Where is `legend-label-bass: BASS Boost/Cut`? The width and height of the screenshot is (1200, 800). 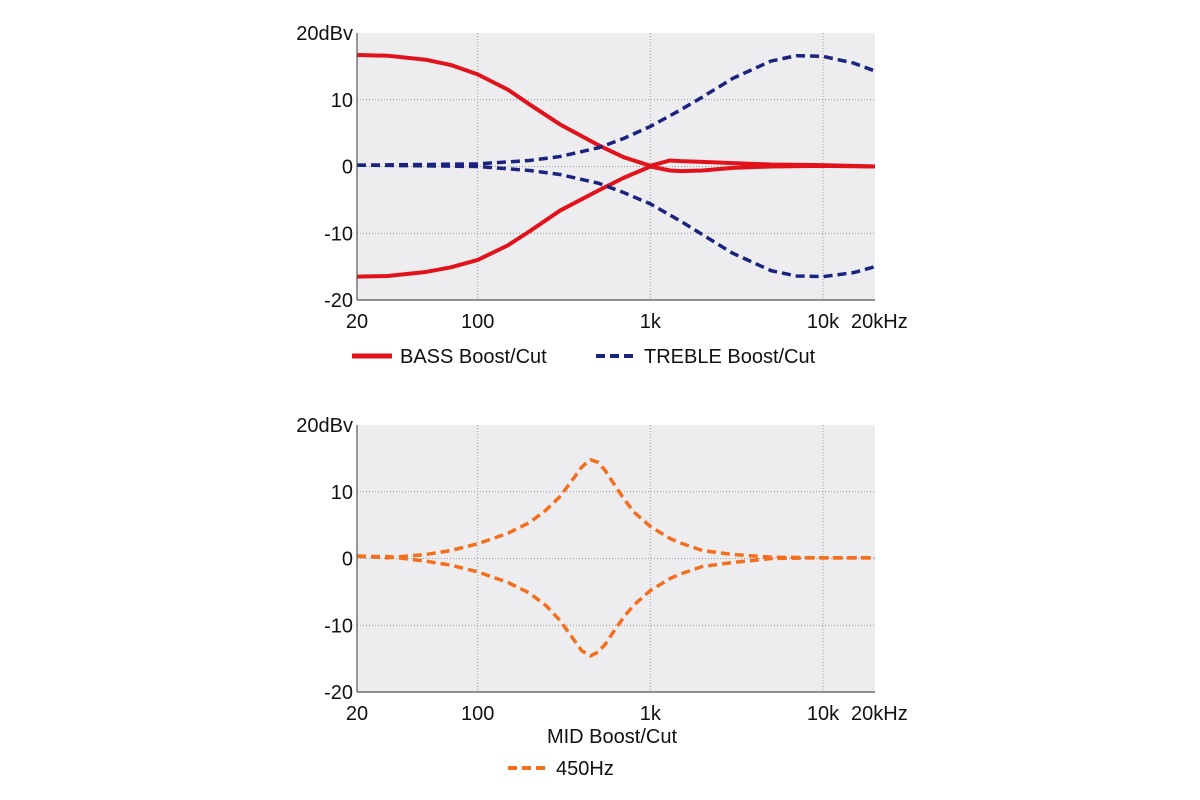
legend-label-bass: BASS Boost/Cut is located at coordinates (473, 357).